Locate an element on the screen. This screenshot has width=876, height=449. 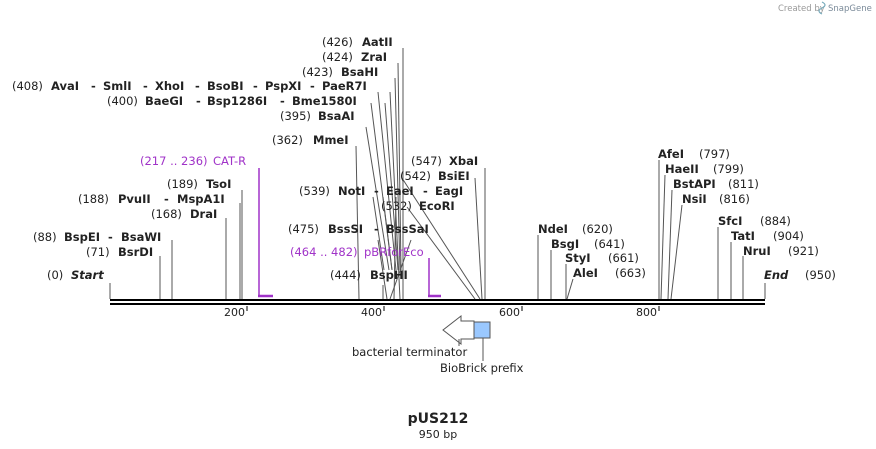
axis-tick-label: 400 is located at coordinates (371, 312).